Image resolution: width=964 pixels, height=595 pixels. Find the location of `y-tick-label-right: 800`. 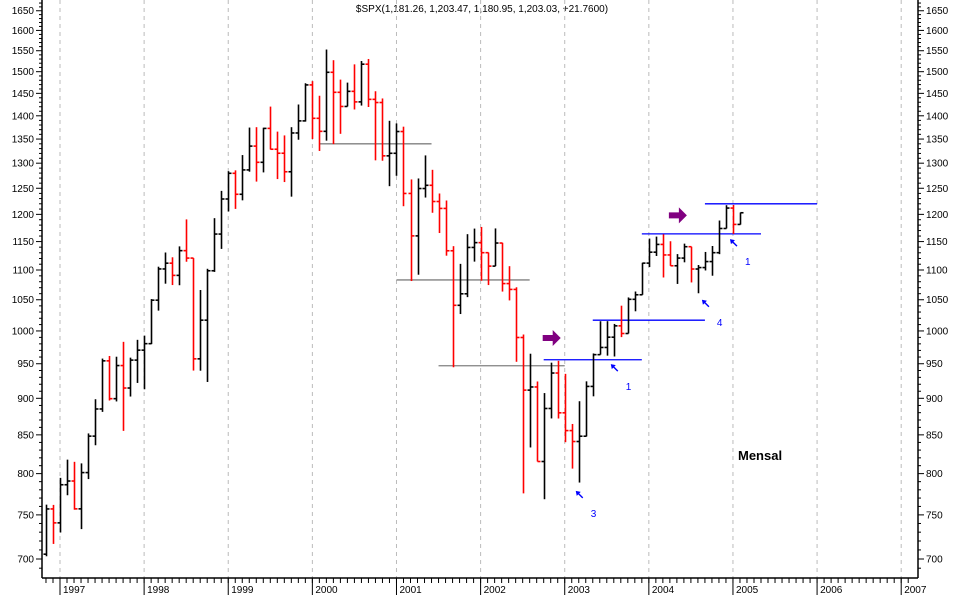

y-tick-label-right: 800 is located at coordinates (934, 474).